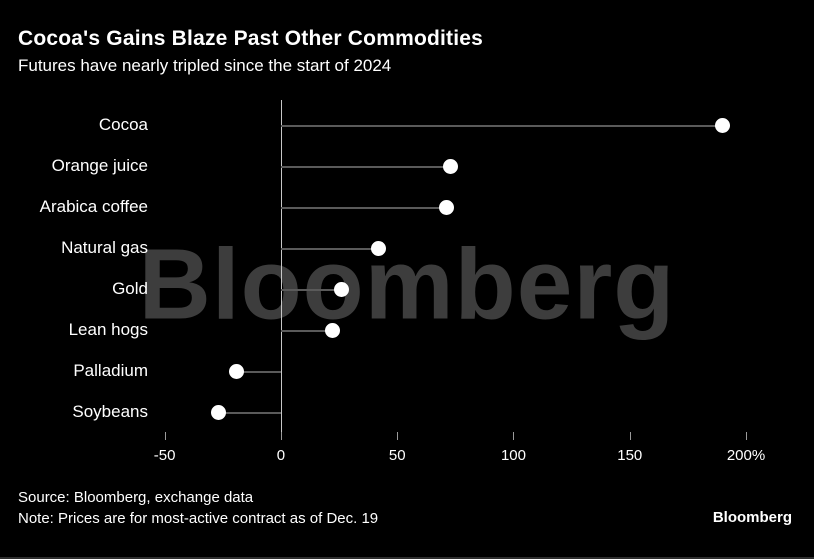  I want to click on category-label: Palladium, so click(110, 370).